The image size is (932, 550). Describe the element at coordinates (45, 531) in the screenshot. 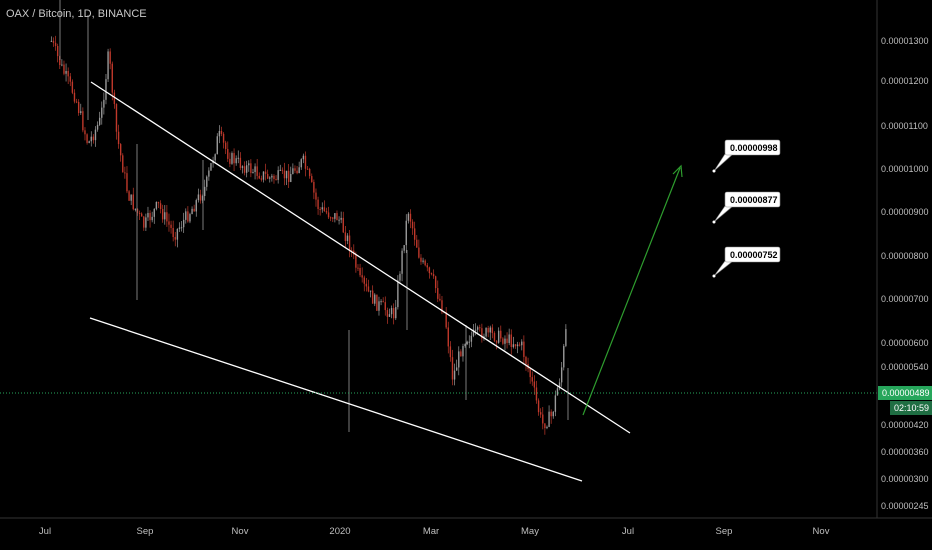

I see `time-tick-label: Jul` at that location.